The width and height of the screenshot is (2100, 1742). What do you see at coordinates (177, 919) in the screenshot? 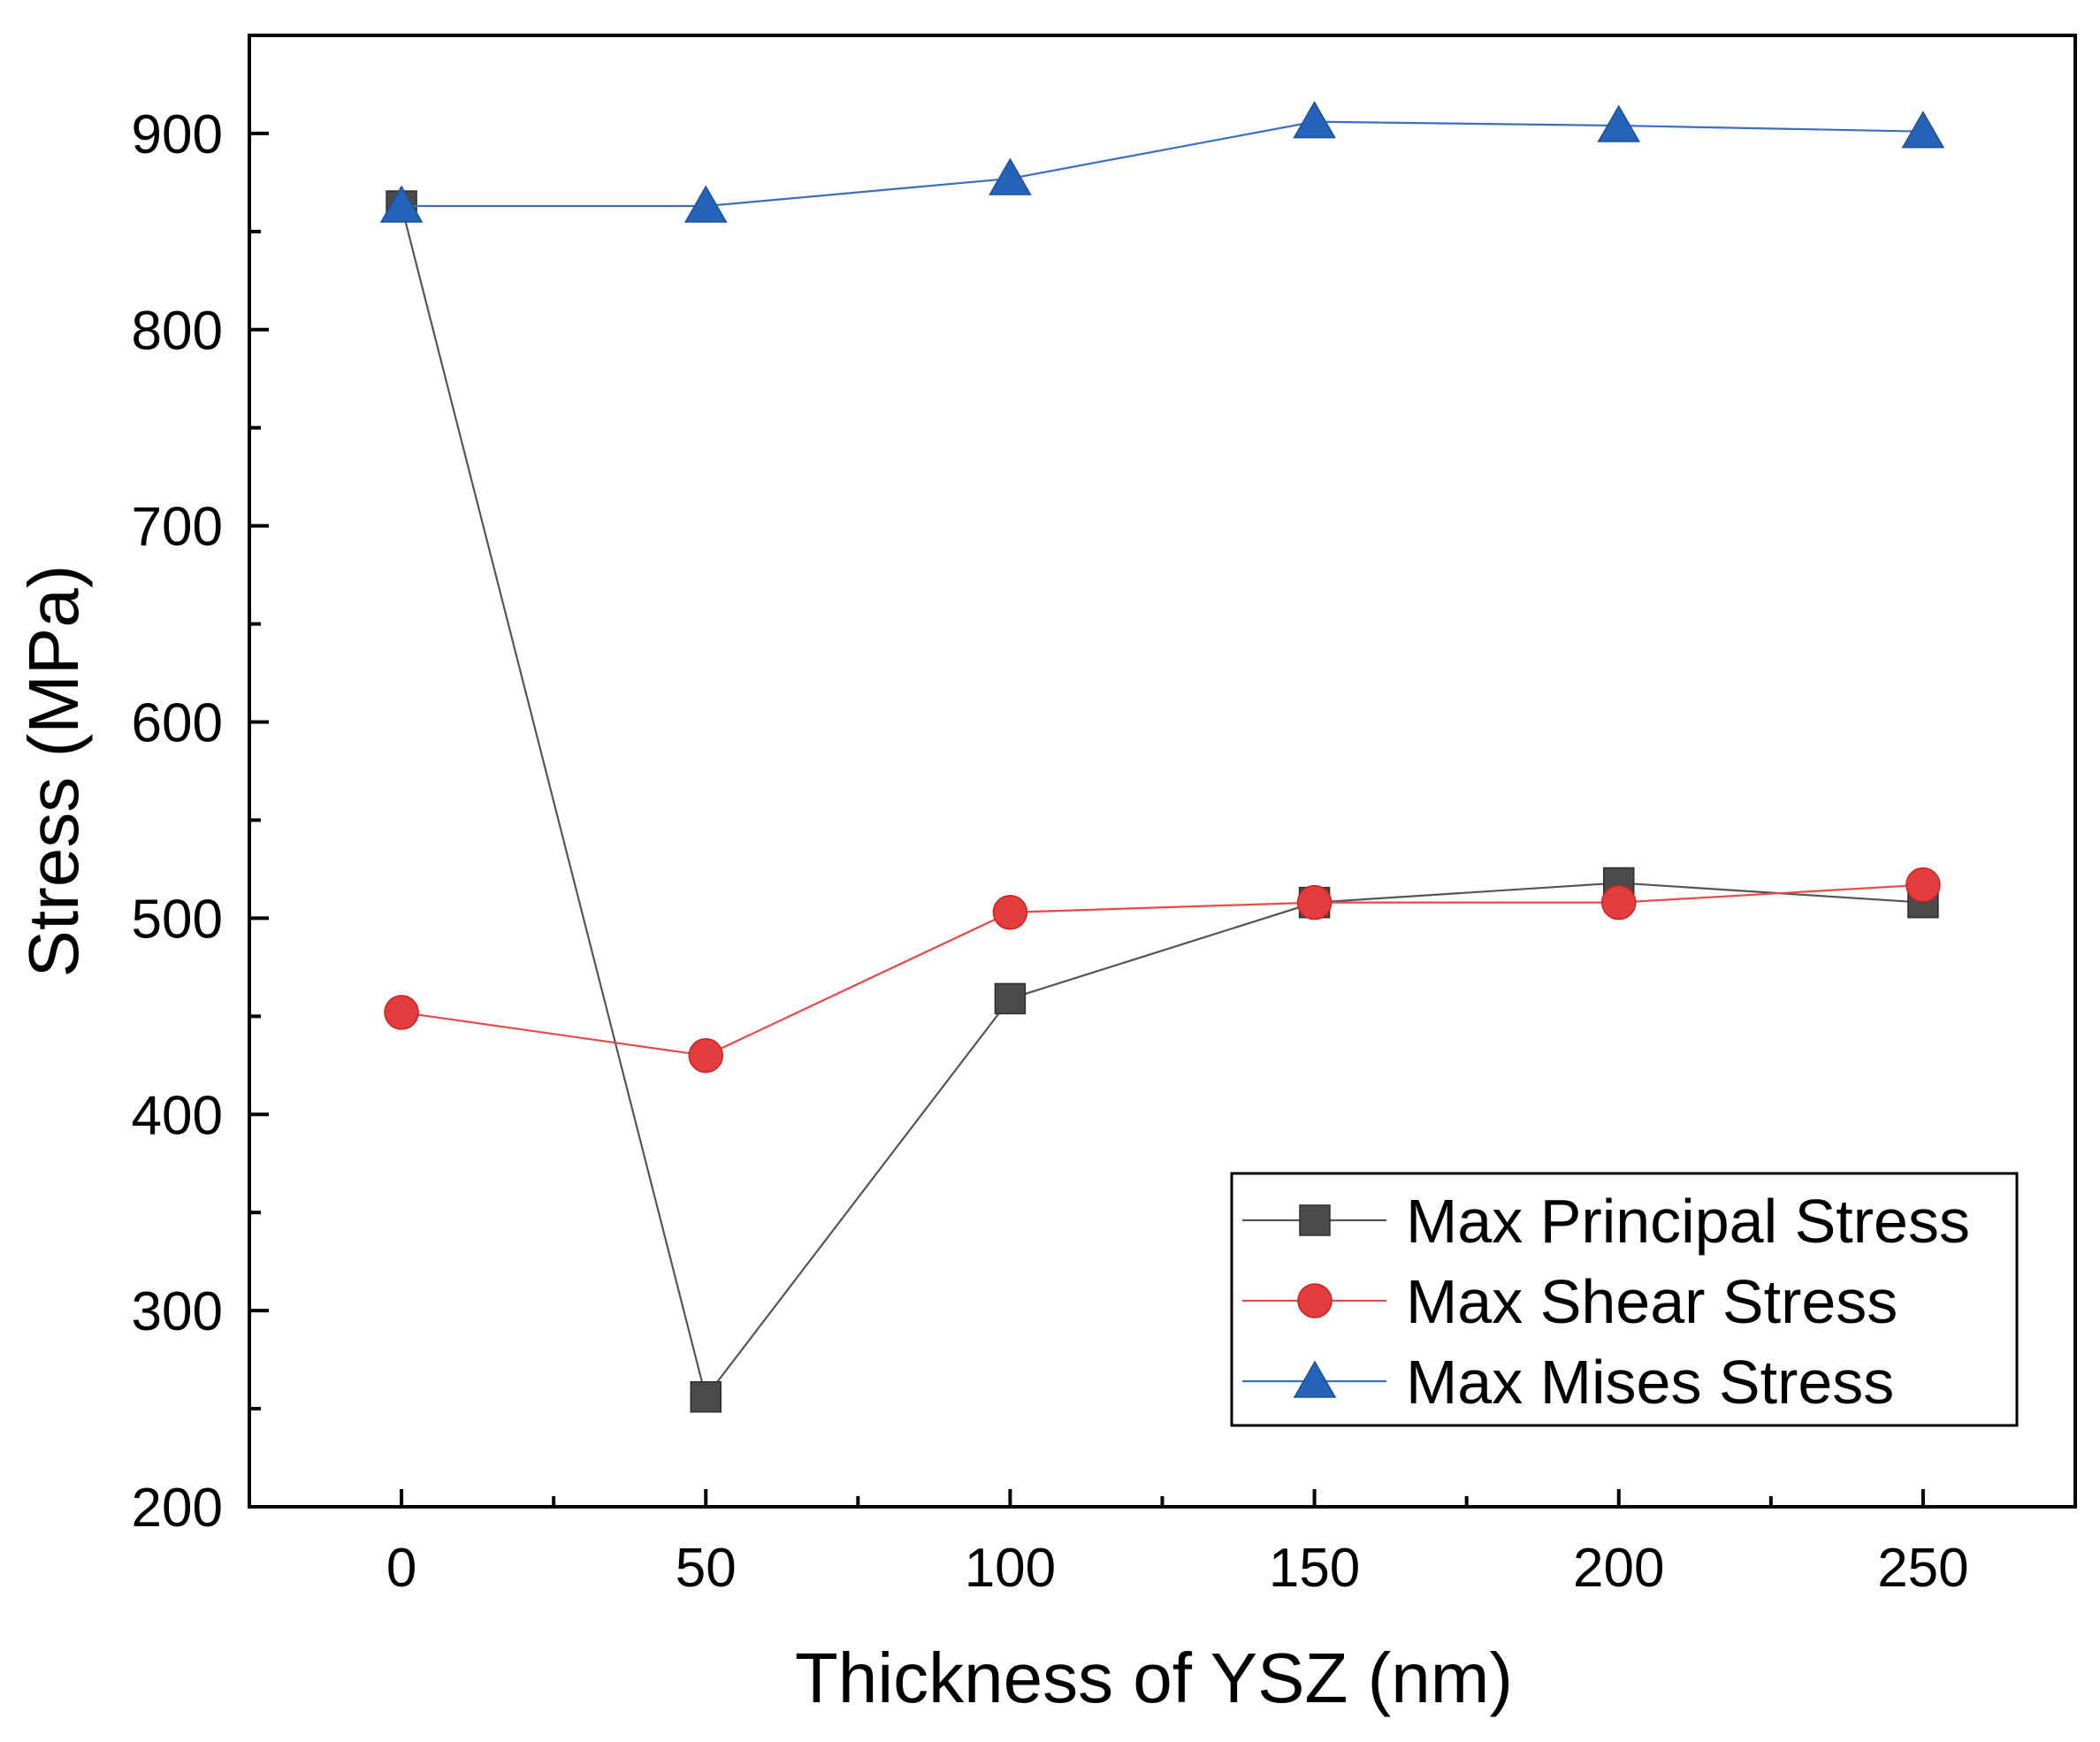
I see `y-tick-label: 500` at bounding box center [177, 919].